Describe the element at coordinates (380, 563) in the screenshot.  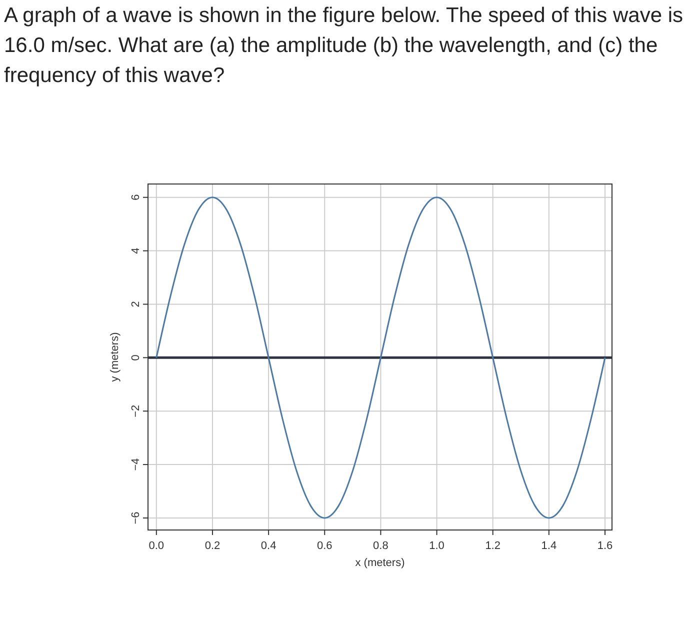
I see `x-axis-title: x (meters)` at that location.